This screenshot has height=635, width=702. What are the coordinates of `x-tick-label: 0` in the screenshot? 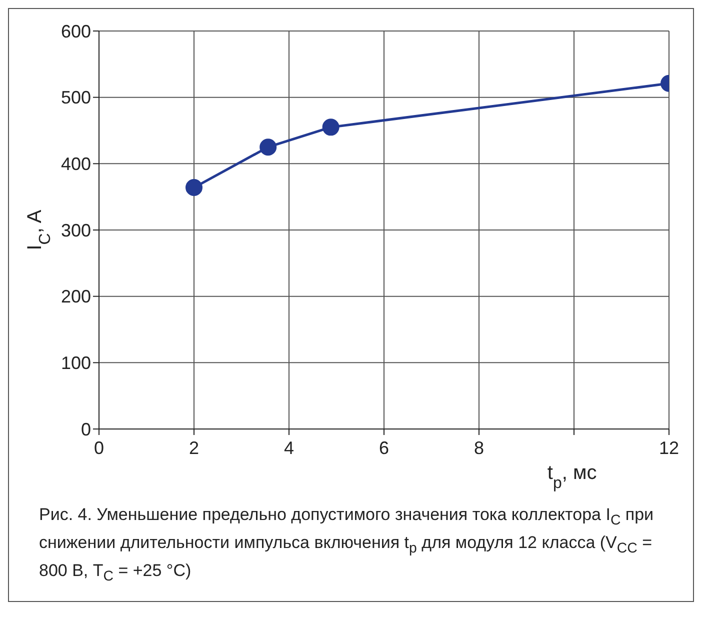 It's located at (99, 448).